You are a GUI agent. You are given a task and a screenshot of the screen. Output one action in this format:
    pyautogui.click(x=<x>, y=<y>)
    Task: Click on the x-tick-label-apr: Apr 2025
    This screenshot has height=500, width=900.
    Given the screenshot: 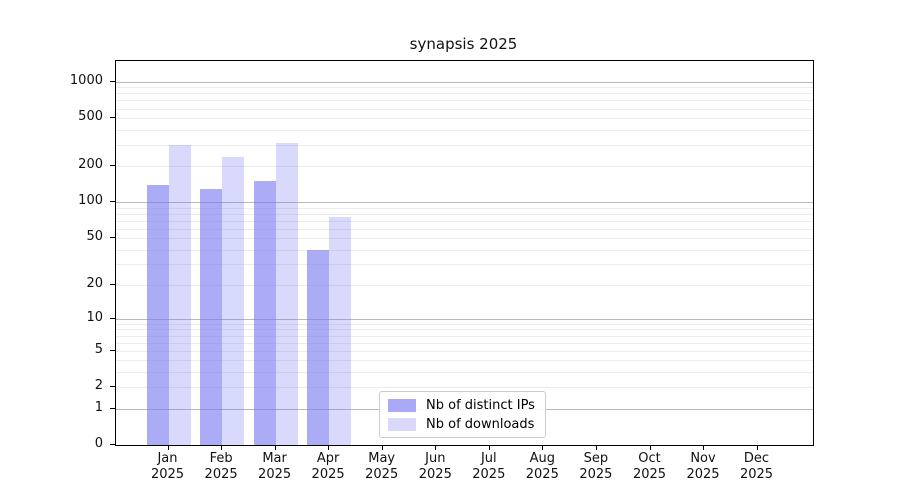 What is the action you would take?
    pyautogui.click(x=328, y=466)
    